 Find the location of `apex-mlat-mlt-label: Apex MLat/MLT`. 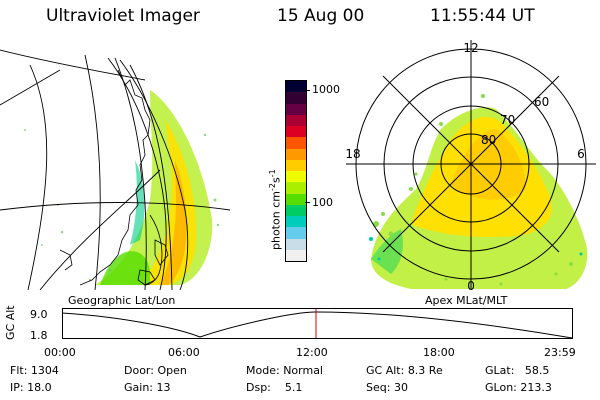

apex-mlat-mlt-label: Apex MLat/MLT is located at coordinates (466, 300).